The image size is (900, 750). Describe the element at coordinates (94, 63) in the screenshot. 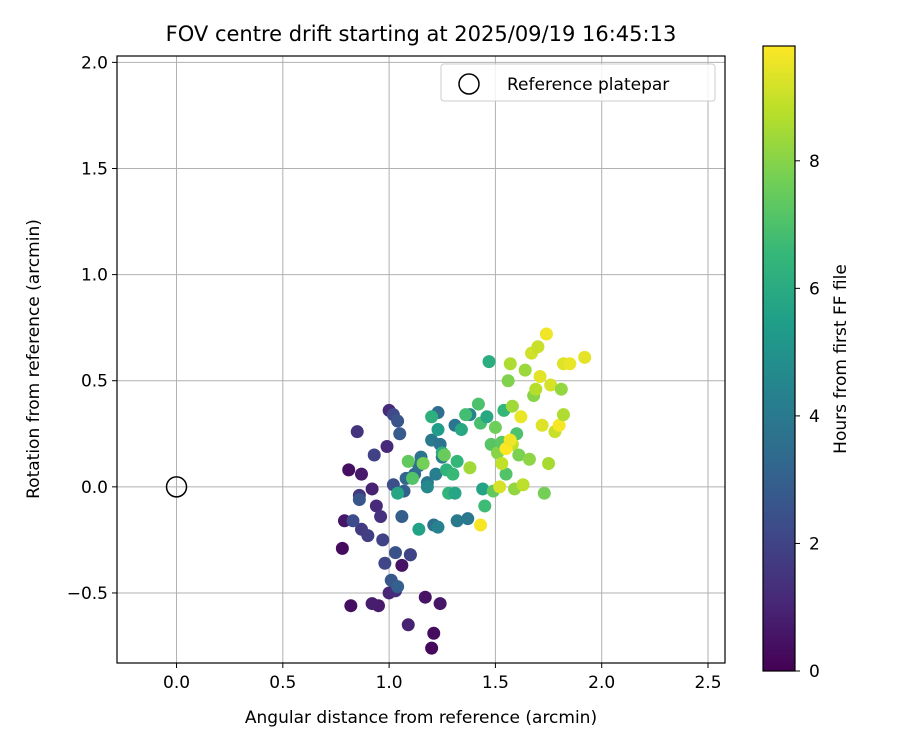

I see `y-tick-label: 2.0` at that location.